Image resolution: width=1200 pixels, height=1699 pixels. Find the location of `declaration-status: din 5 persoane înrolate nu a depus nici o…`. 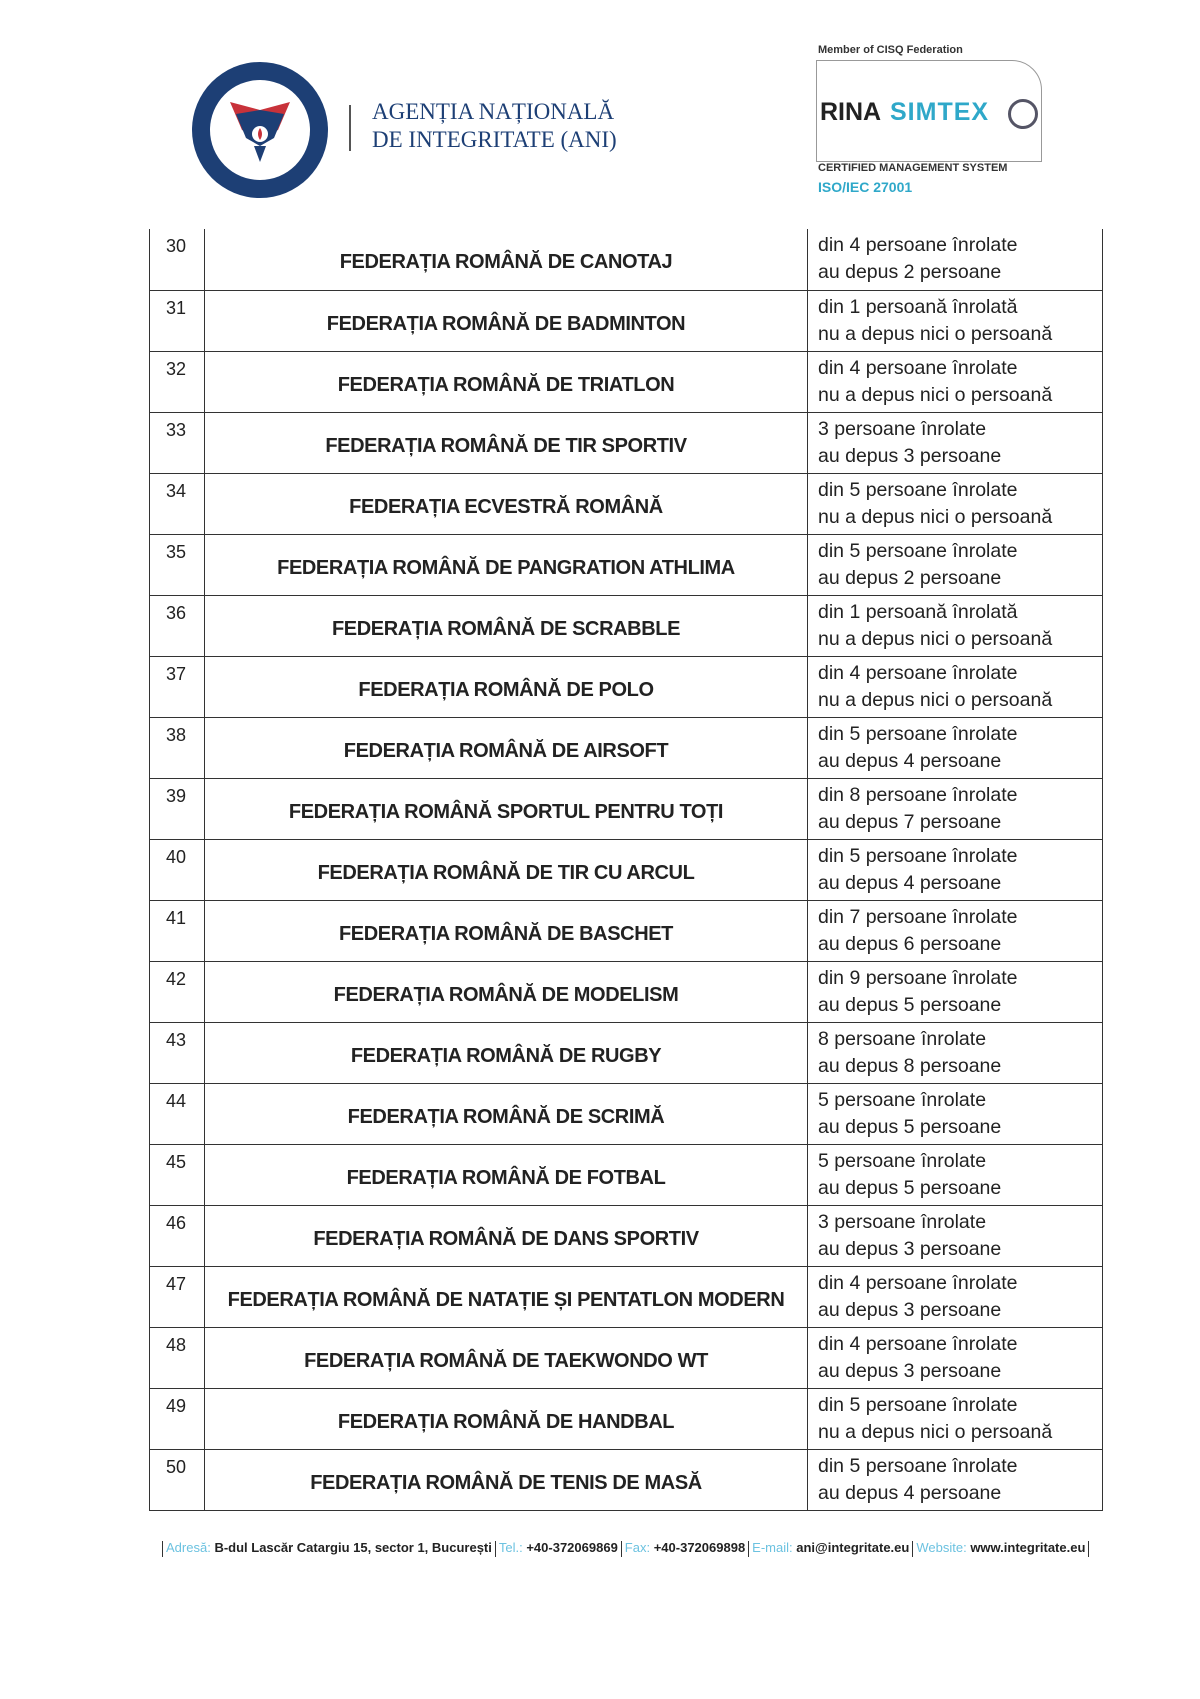

declaration-status: din 5 persoane înrolate nu a depus nici o… is located at coordinates (955, 1418).